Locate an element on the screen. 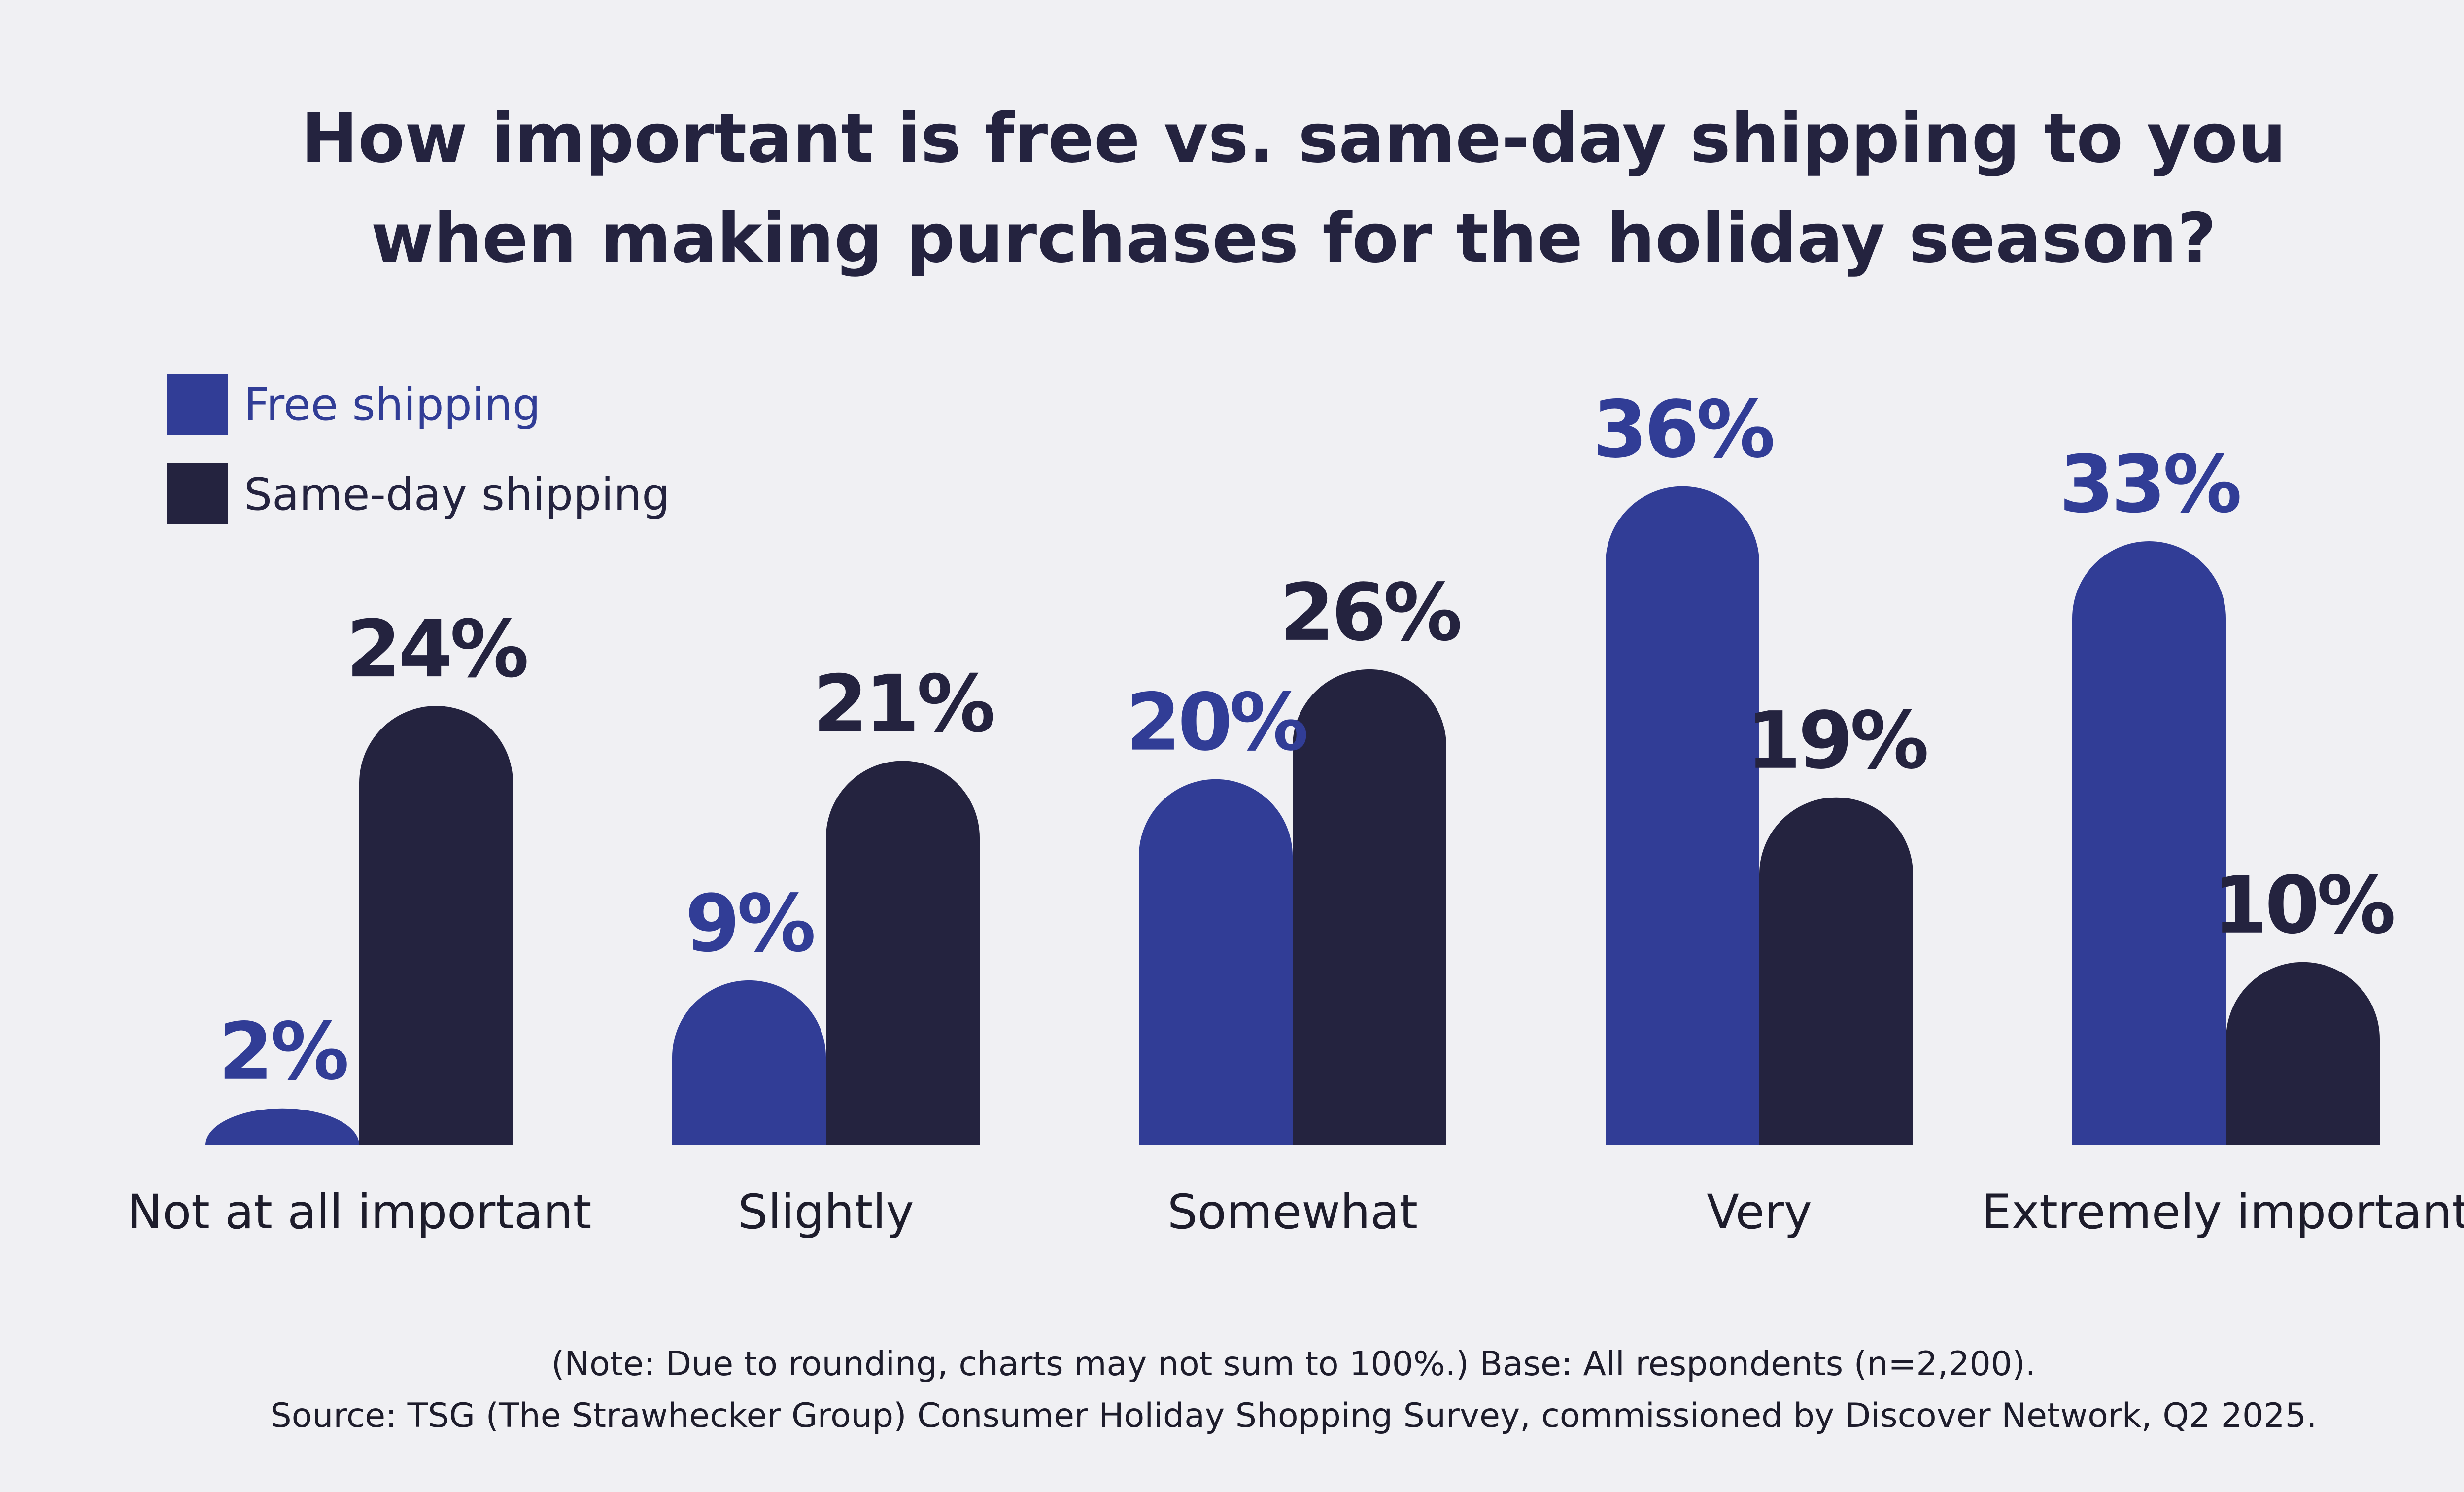 The height and width of the screenshot is (1492, 2464). bar-free-shipping-extremely-important is located at coordinates (2149, 843).